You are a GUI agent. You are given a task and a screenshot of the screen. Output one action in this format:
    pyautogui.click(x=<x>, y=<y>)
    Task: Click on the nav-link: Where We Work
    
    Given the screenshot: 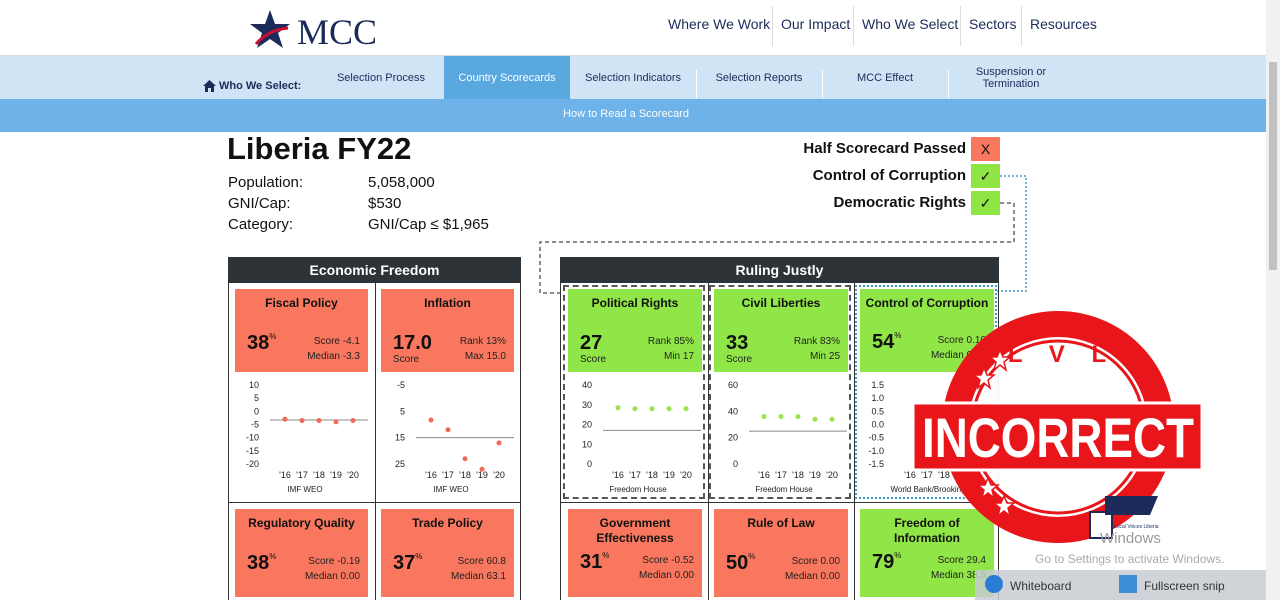 What is the action you would take?
    pyautogui.click(x=719, y=24)
    